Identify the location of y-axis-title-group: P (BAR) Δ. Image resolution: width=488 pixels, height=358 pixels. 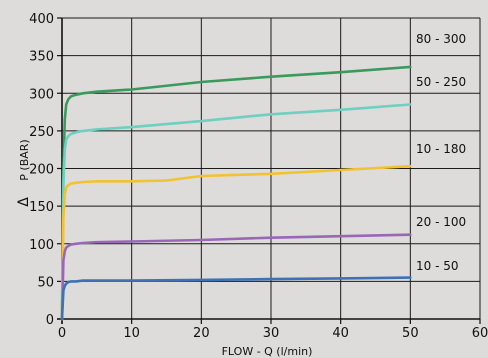
(24, 173).